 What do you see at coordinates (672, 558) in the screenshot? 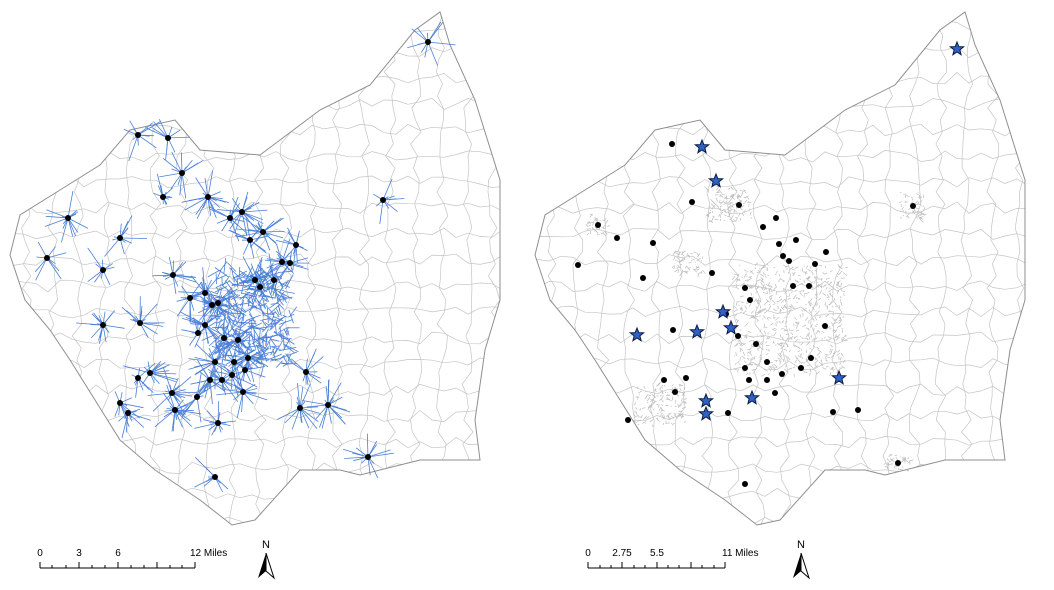
I see `right-scale-bar: 0 2.75 5.5 11 Miles` at bounding box center [672, 558].